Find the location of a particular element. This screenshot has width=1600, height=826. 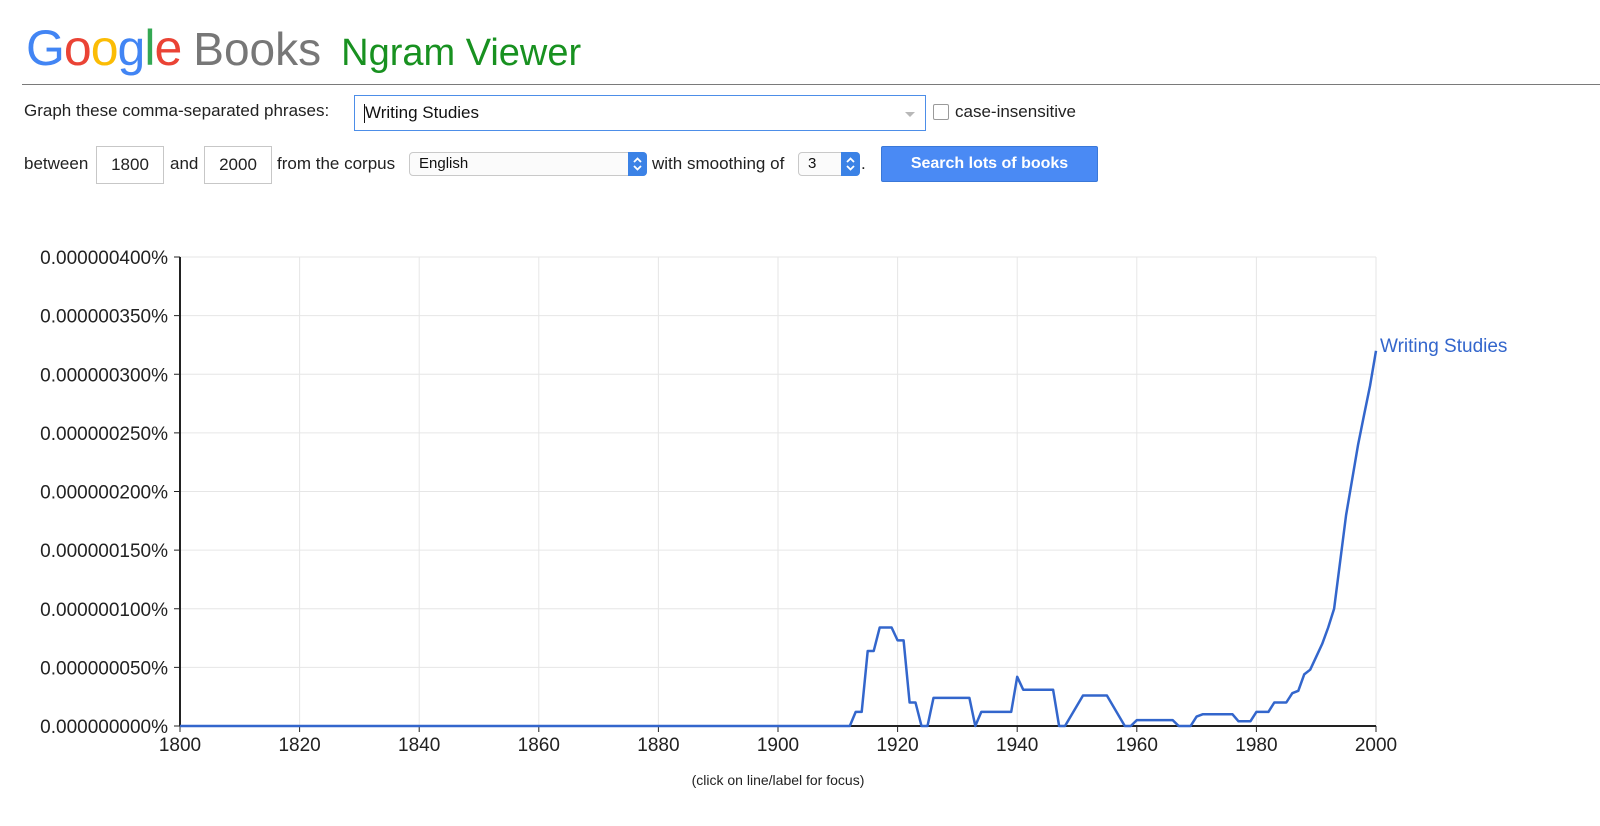

x-tick-label: 1860 is located at coordinates (539, 745).